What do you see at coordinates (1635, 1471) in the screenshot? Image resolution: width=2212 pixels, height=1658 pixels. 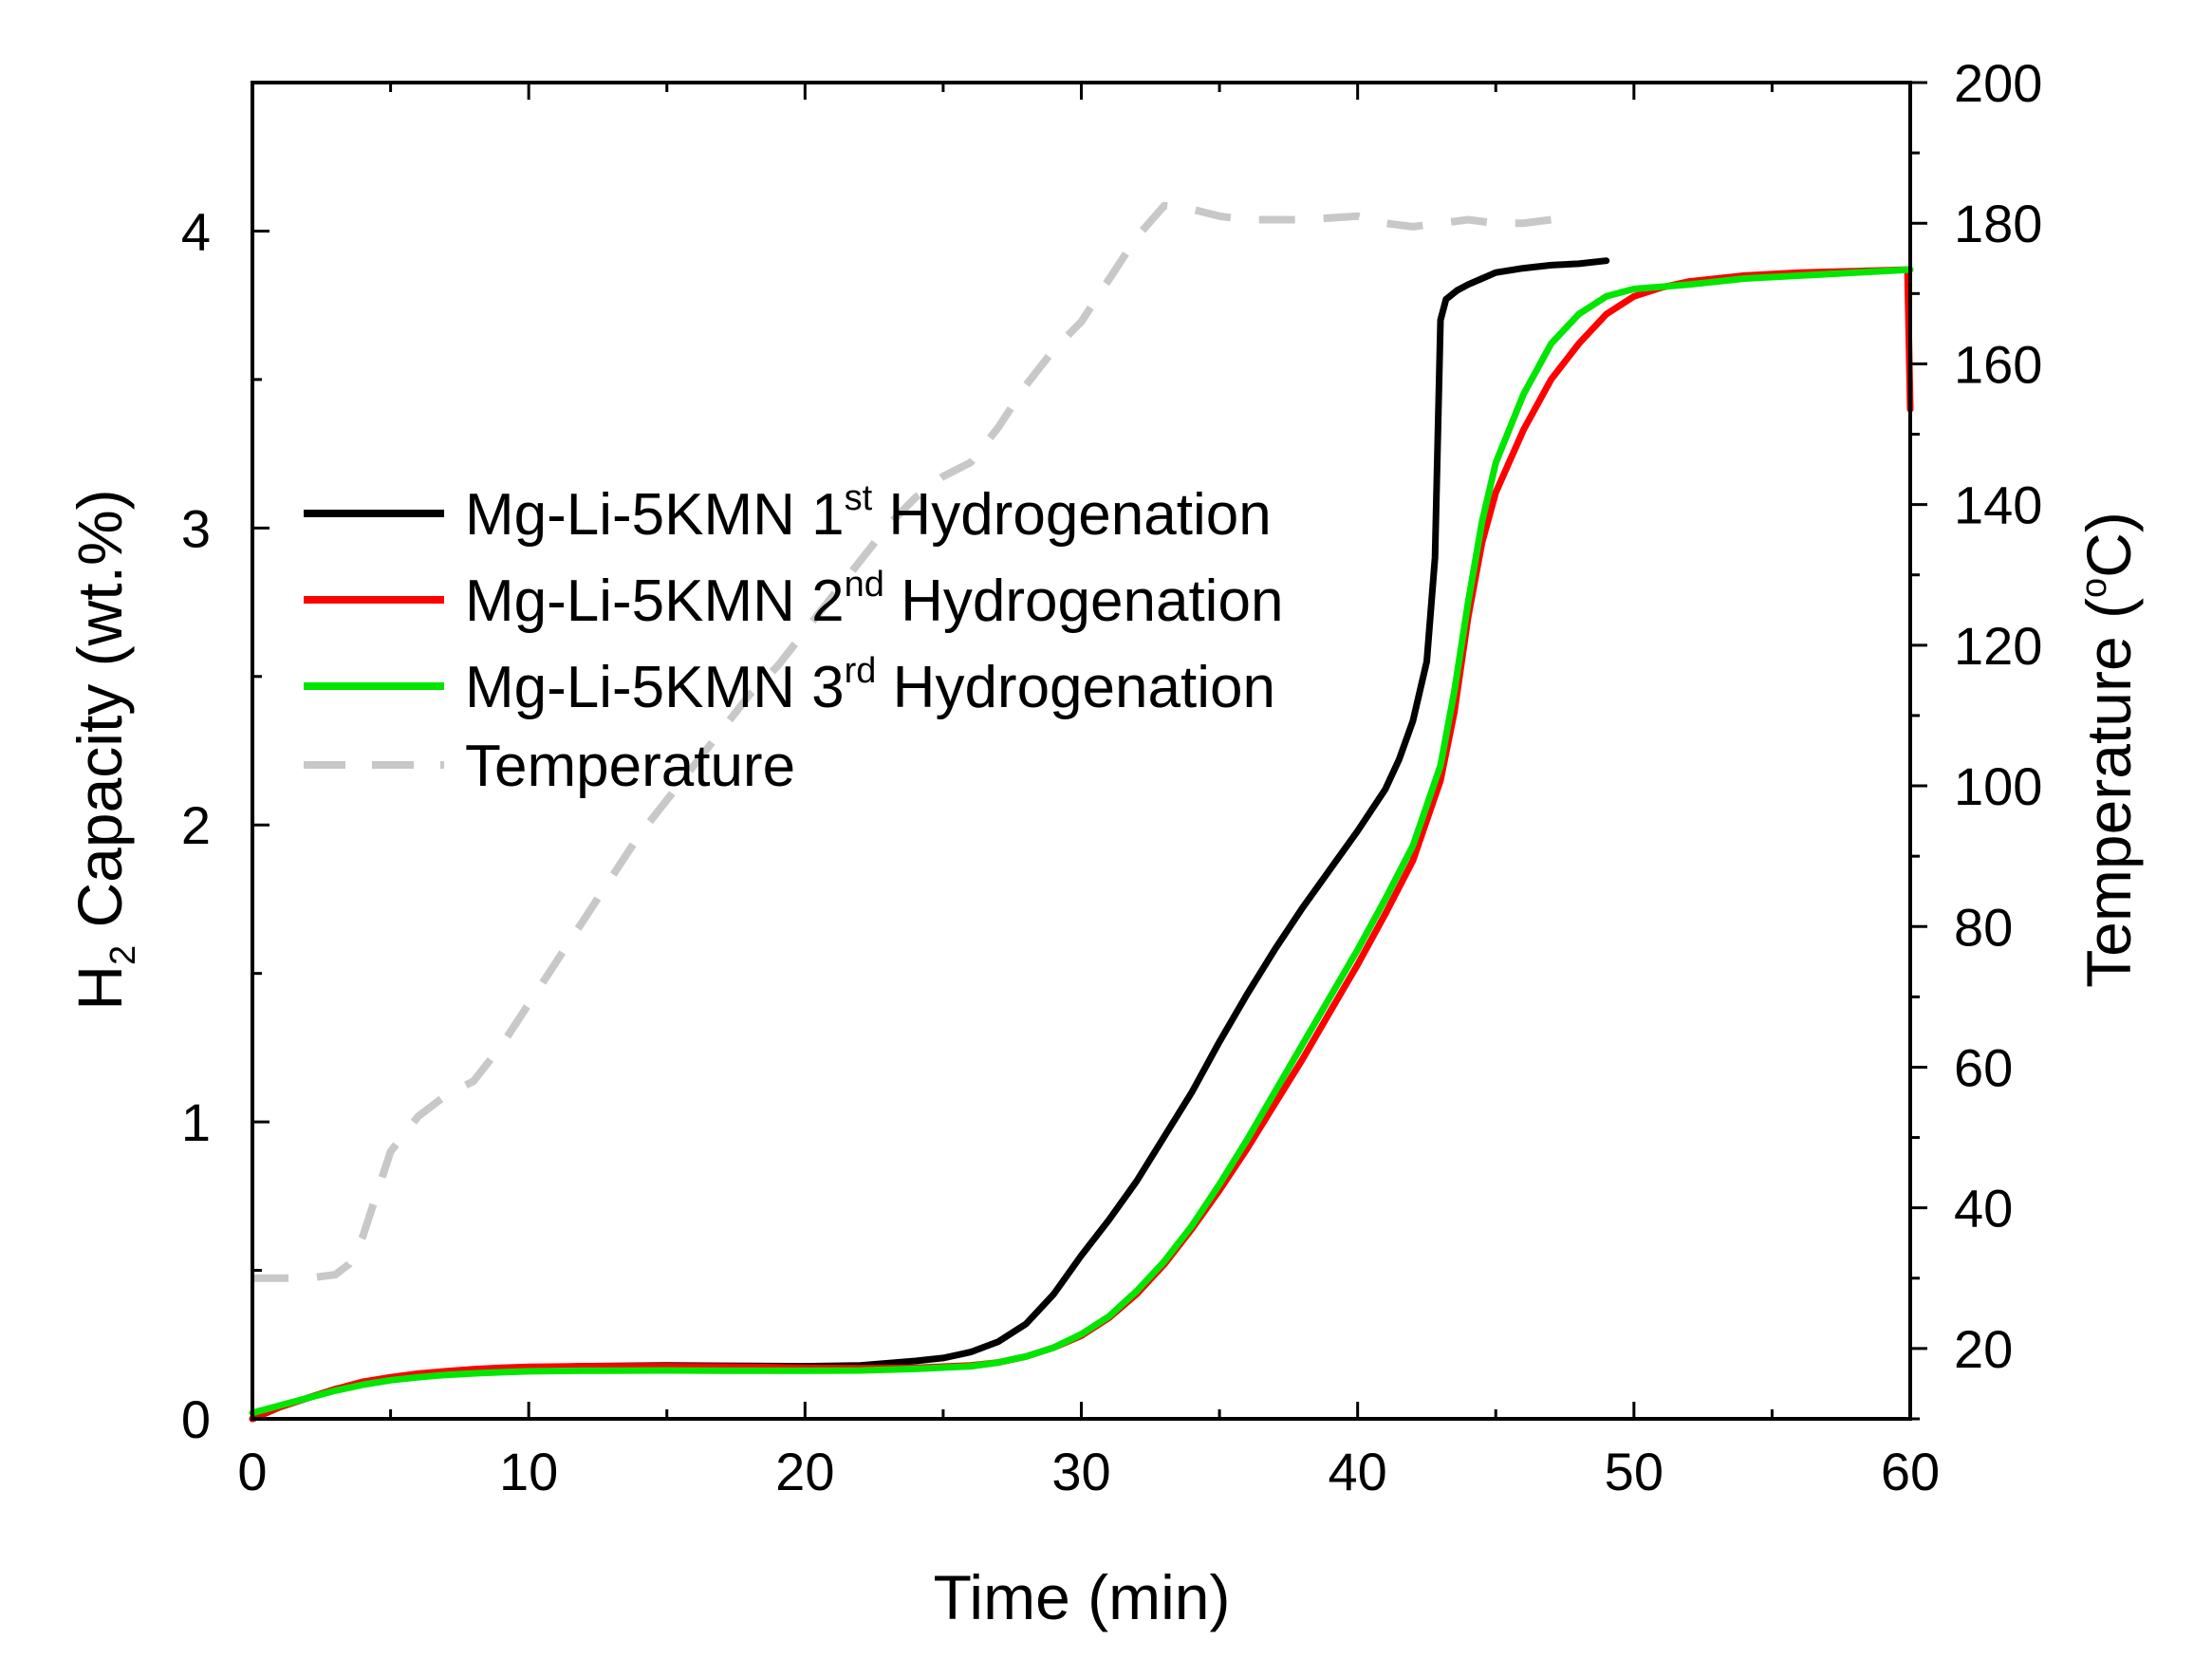 I see `x-tick-label-5: 50` at bounding box center [1635, 1471].